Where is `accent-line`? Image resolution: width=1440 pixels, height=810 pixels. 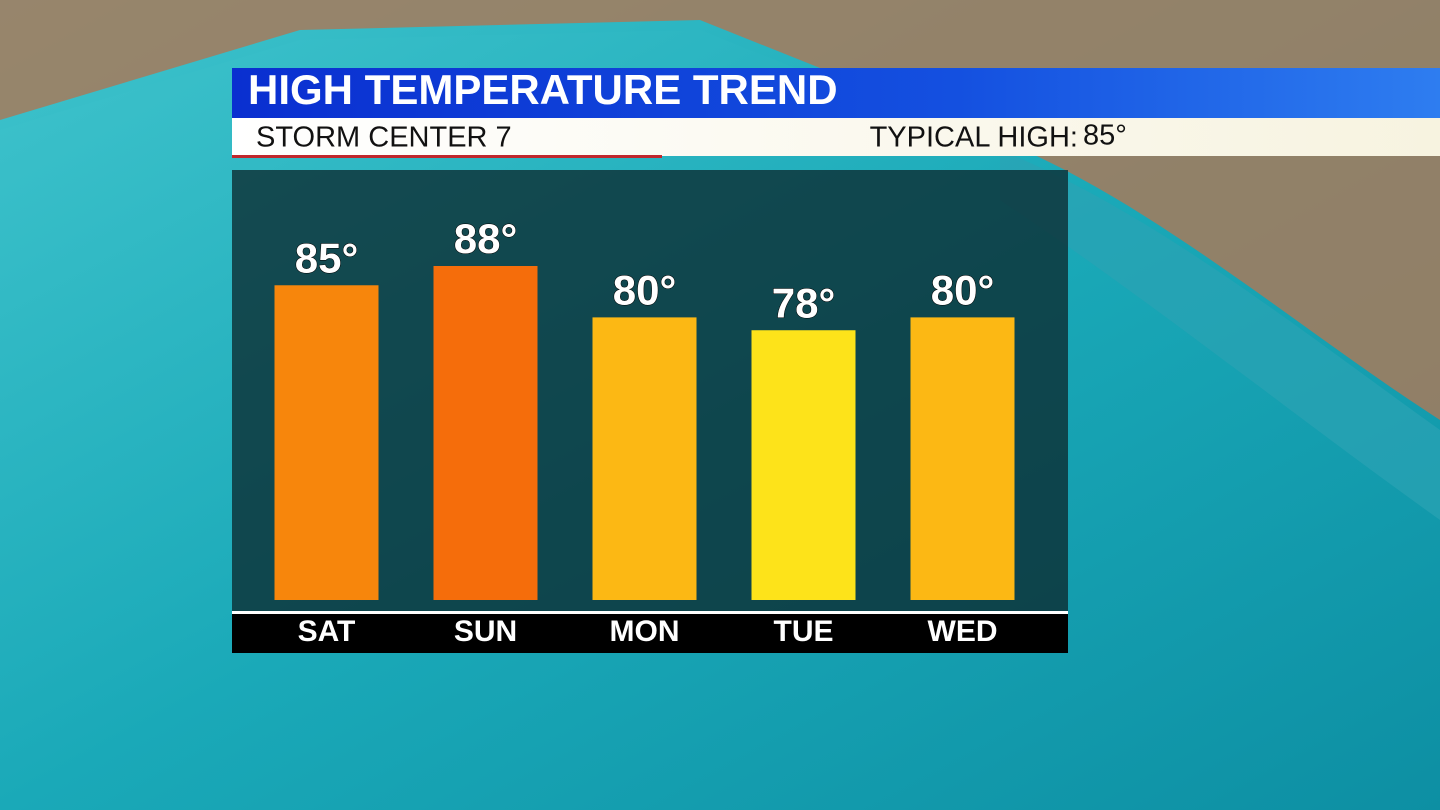 accent-line is located at coordinates (447, 156).